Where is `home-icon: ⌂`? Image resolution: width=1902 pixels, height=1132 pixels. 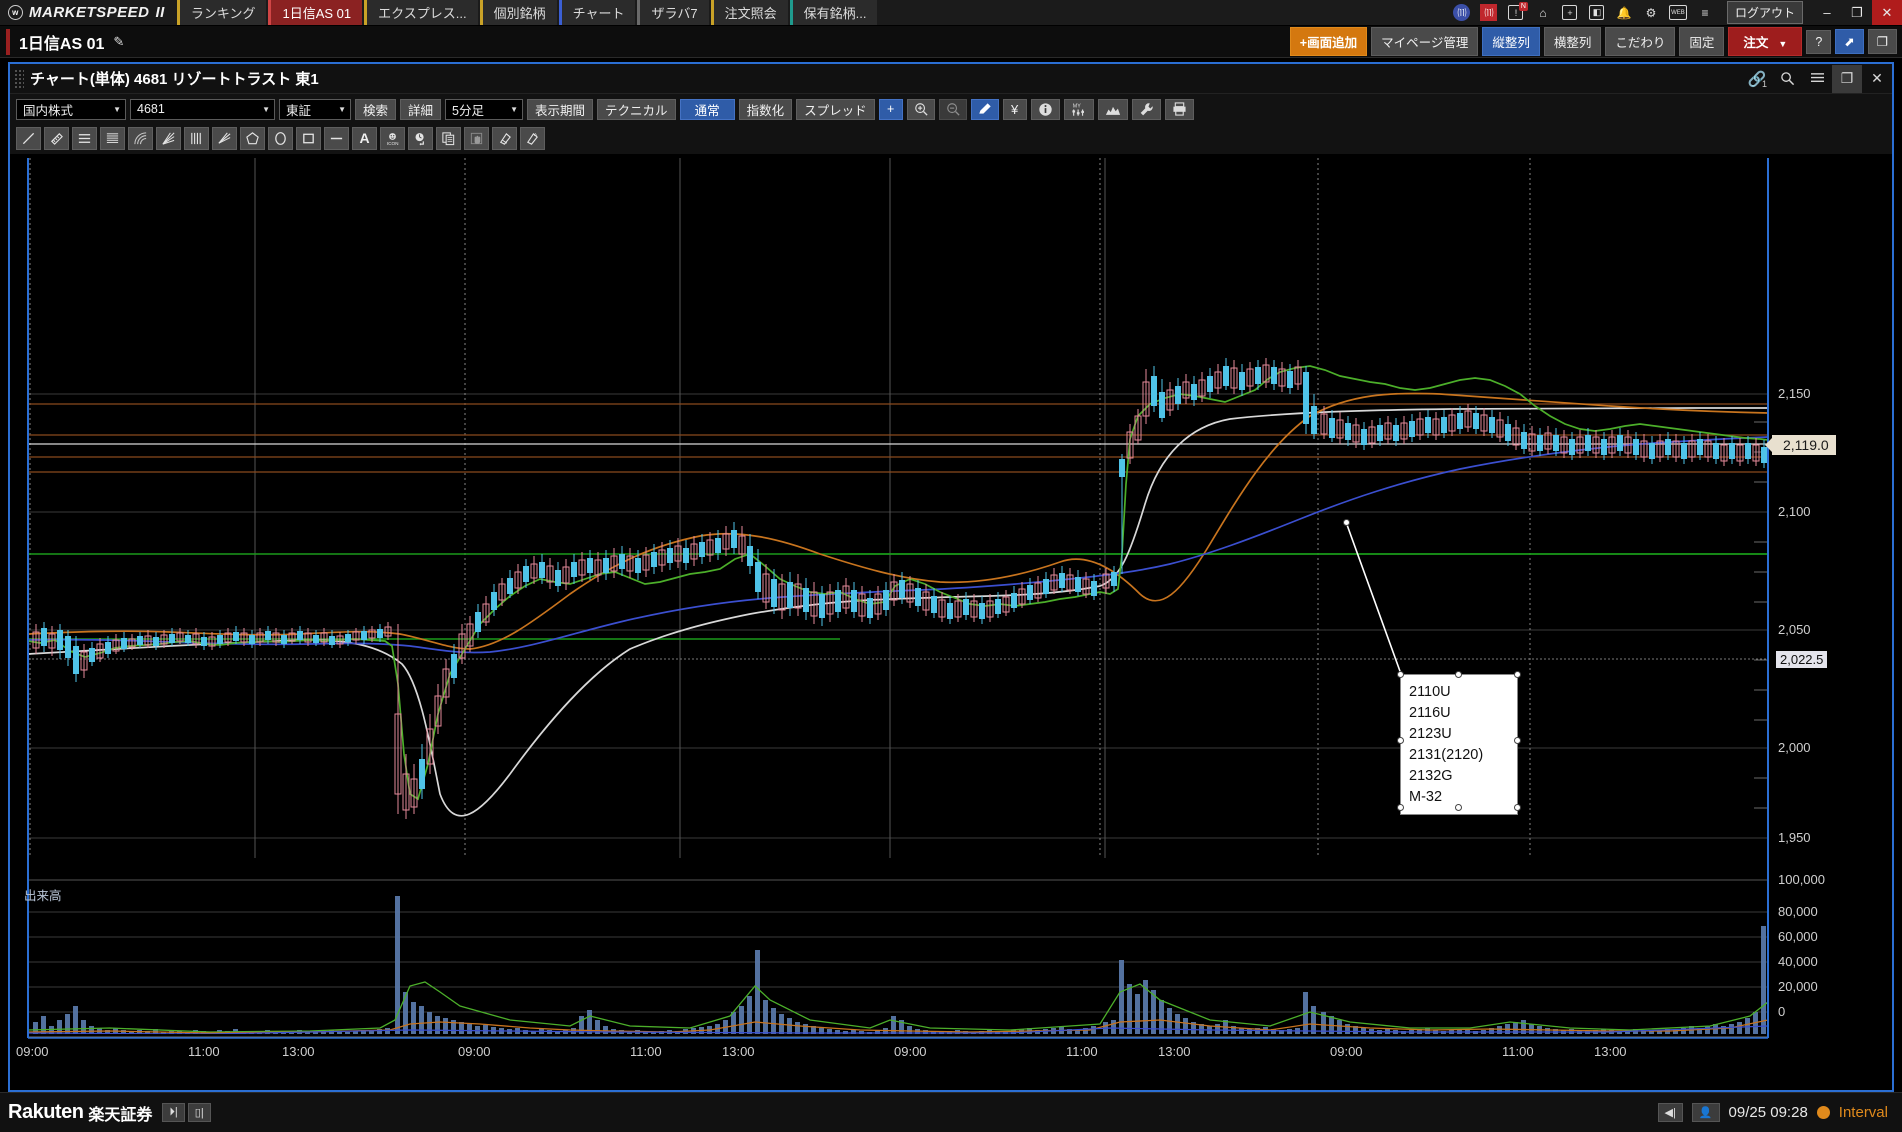
home-icon: ⌂ is located at coordinates (1543, 12).